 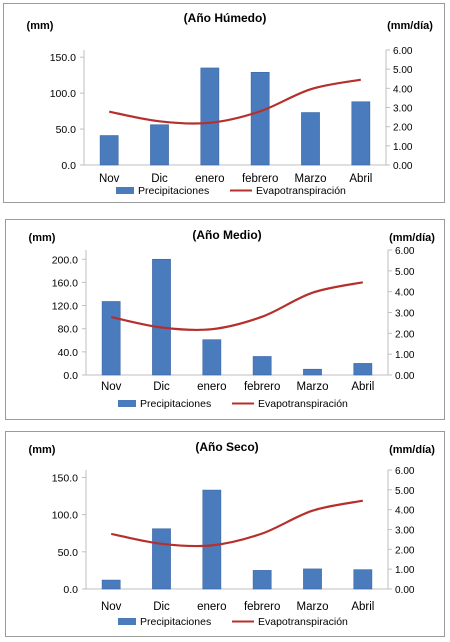 I want to click on left-tick-label: 200.0, so click(x=65, y=260).